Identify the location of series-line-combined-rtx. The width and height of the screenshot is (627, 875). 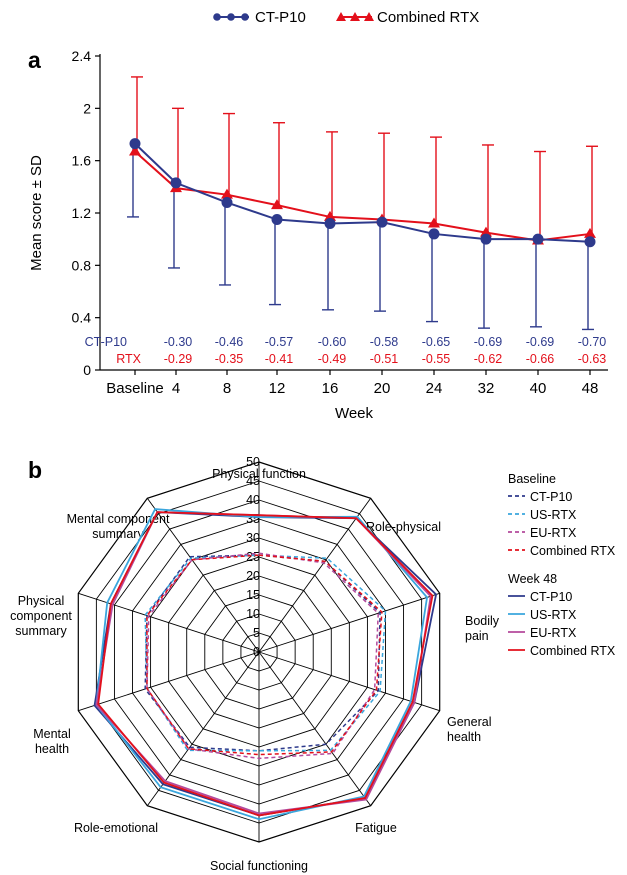
(362, 196).